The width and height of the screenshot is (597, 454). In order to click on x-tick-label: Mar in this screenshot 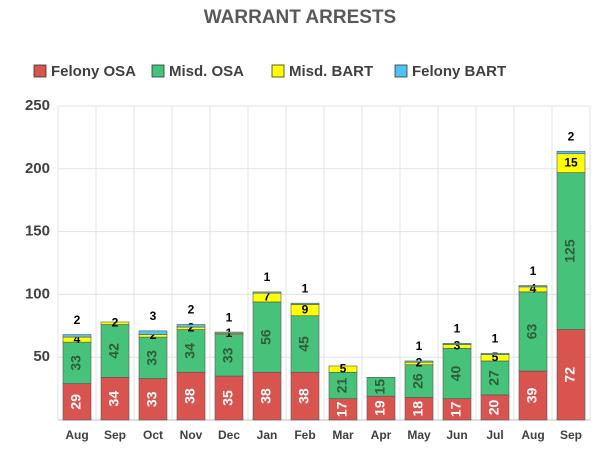, I will do `click(343, 435)`.